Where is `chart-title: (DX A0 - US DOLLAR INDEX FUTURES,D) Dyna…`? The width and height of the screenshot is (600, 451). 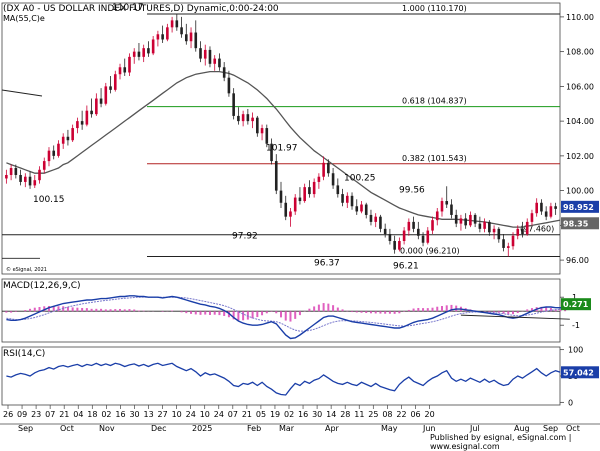 chart-title: (DX A0 - US DOLLAR INDEX FUTURES,D) Dyna… is located at coordinates (141, 9).